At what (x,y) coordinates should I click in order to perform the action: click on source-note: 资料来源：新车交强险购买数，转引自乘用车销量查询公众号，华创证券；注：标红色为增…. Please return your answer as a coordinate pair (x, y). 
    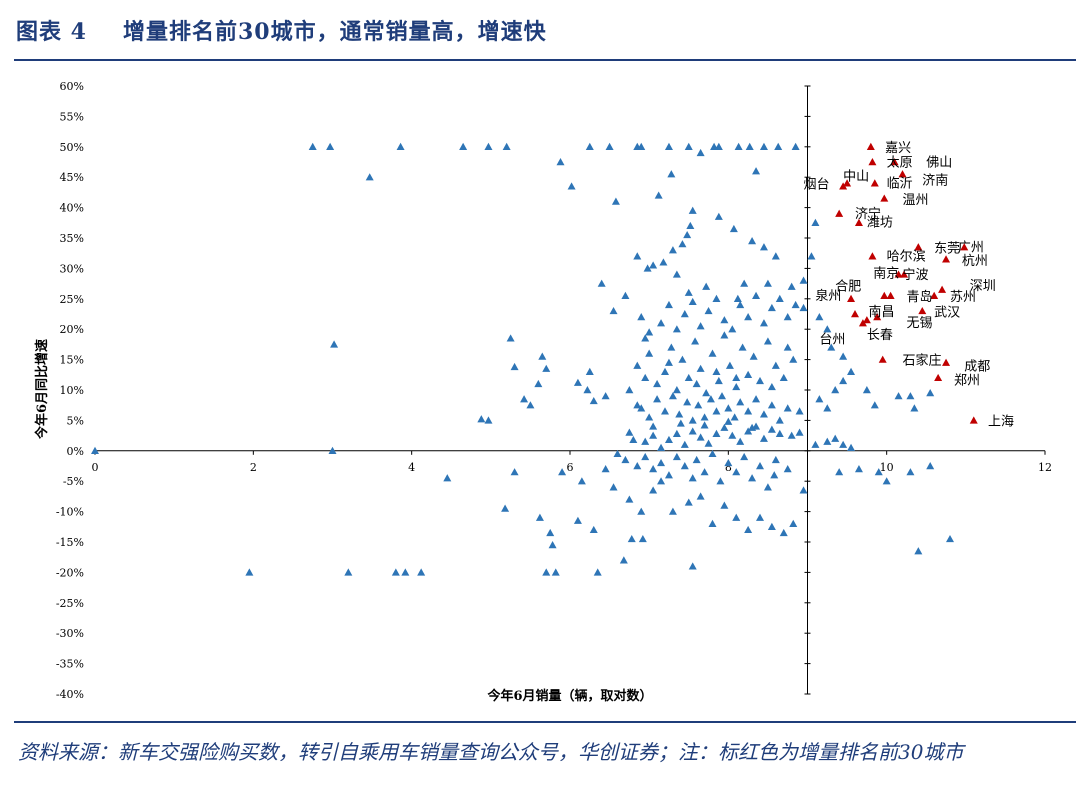
    Looking at the image, I should click on (491, 752).